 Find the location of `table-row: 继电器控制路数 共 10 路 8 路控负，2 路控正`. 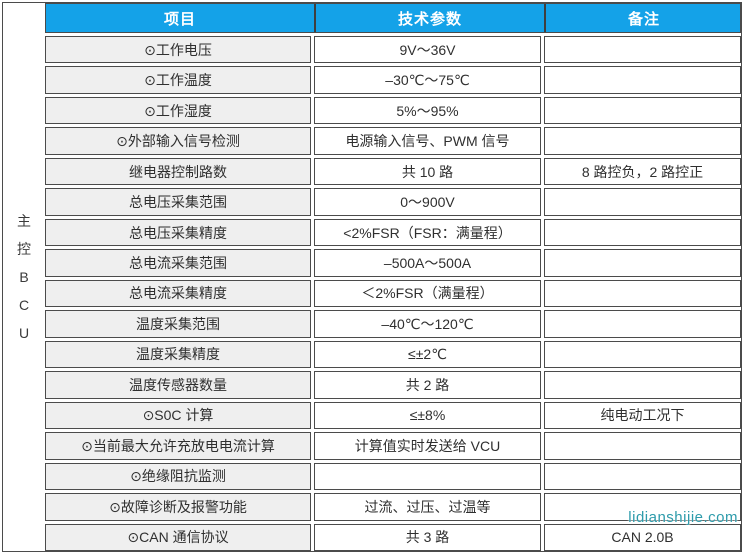

table-row: 继电器控制路数 共 10 路 8 路控负，2 路控正 is located at coordinates (393, 171).